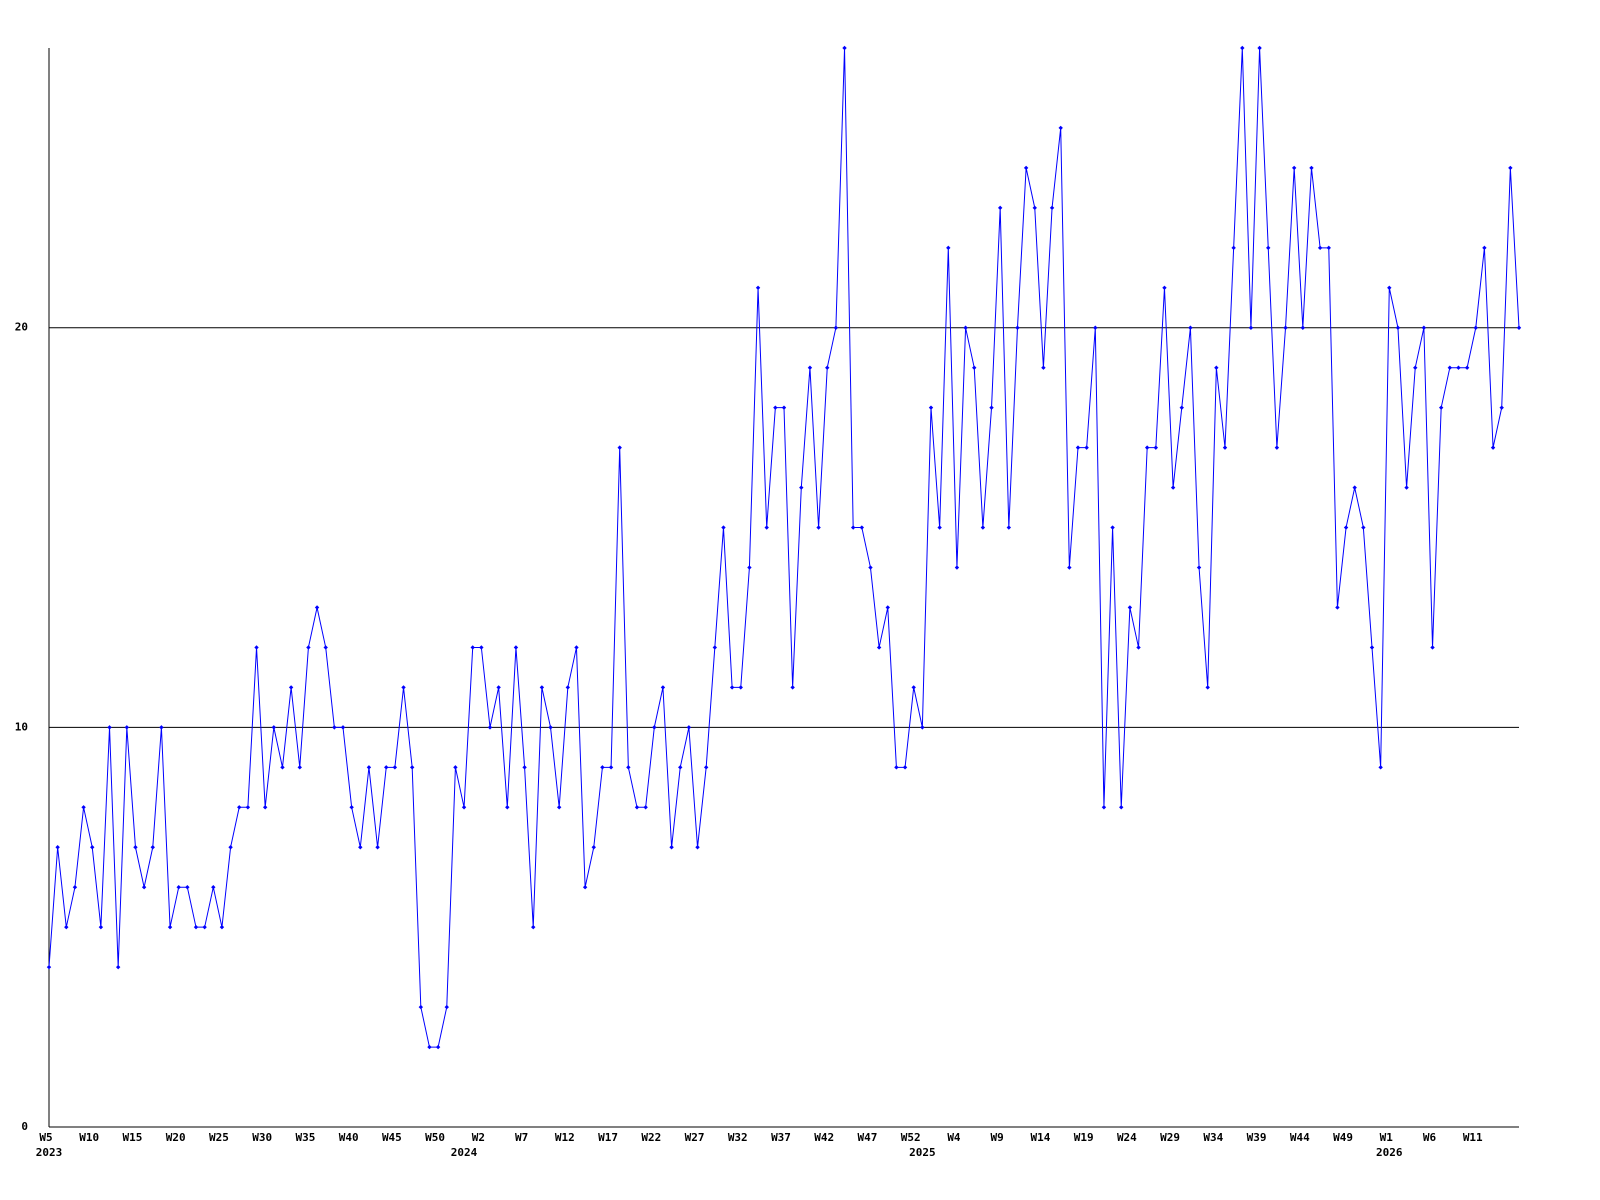 The image size is (1600, 1200). I want to click on x-tick-label: W29, so click(1170, 1137).